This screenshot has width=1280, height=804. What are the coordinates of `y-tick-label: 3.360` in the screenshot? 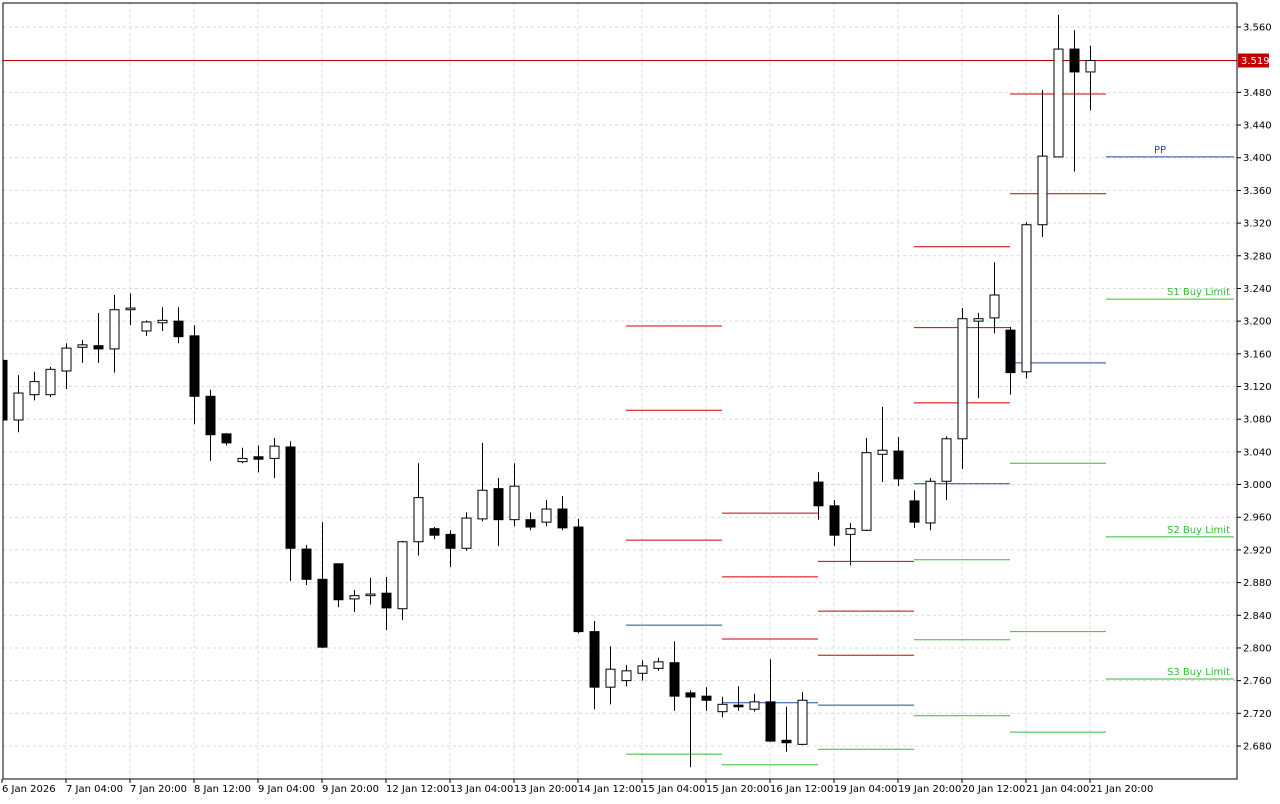 It's located at (1257, 191).